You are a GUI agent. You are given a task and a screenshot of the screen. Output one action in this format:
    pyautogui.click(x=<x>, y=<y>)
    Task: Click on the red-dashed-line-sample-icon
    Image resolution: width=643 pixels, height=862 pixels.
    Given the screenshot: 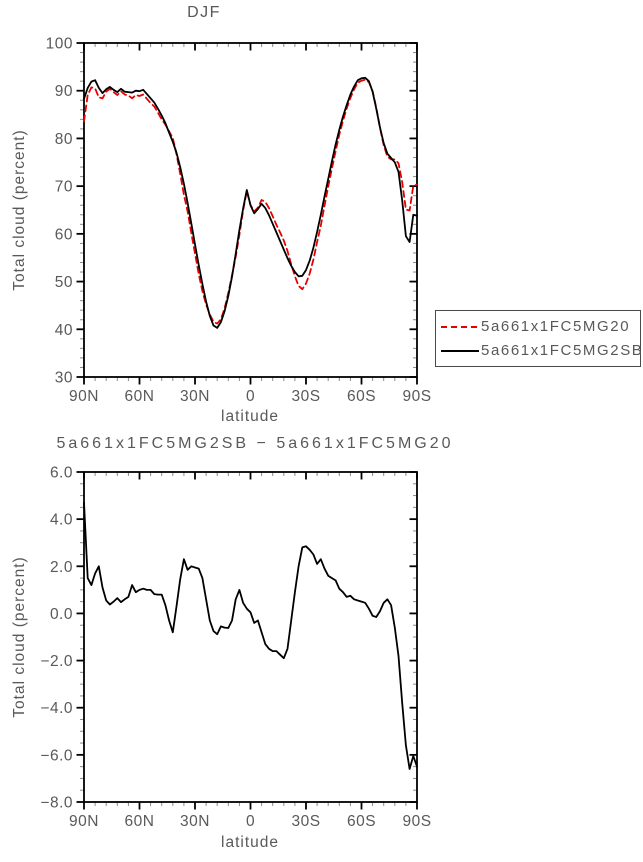 What is the action you would take?
    pyautogui.click(x=460, y=326)
    